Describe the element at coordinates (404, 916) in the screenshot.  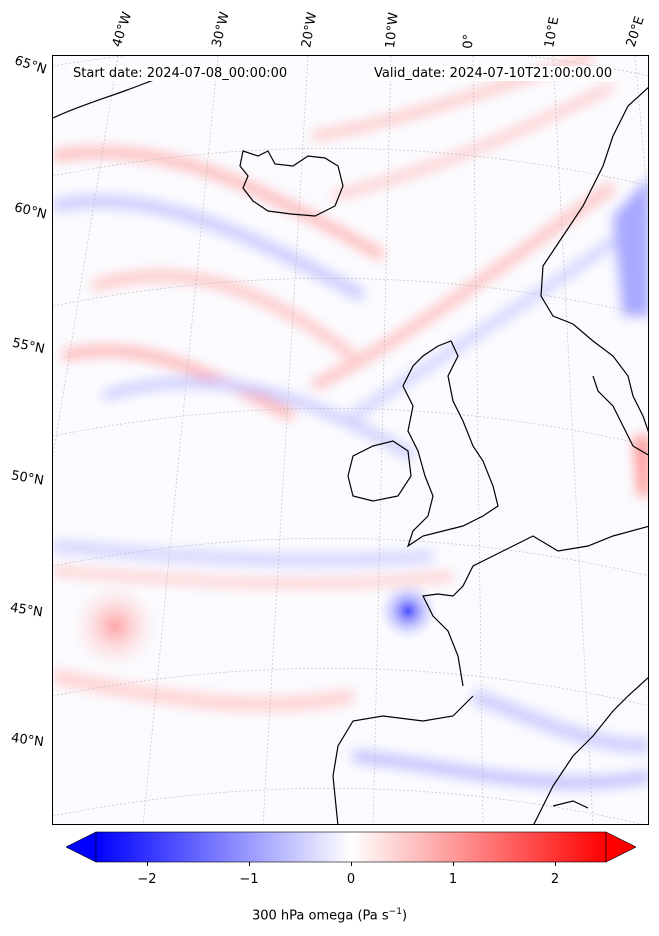
I see `colorbar-label-suffix: )` at that location.